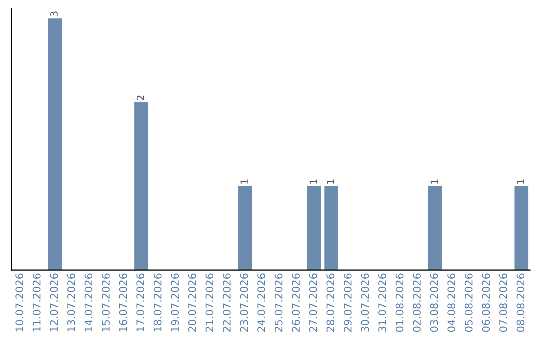  I want to click on x-tick-label: 18.07.2026, so click(158, 303).